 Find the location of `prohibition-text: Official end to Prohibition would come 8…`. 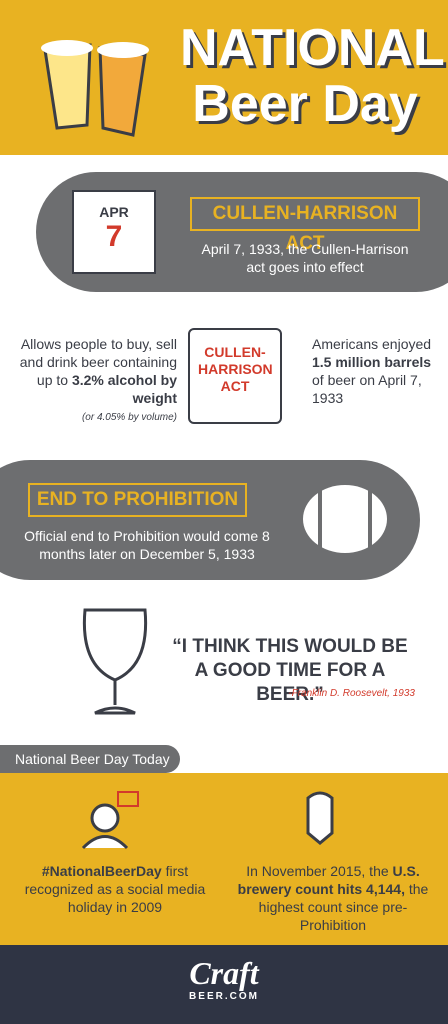

prohibition-text: Official end to Prohibition would come 8… is located at coordinates (147, 545).